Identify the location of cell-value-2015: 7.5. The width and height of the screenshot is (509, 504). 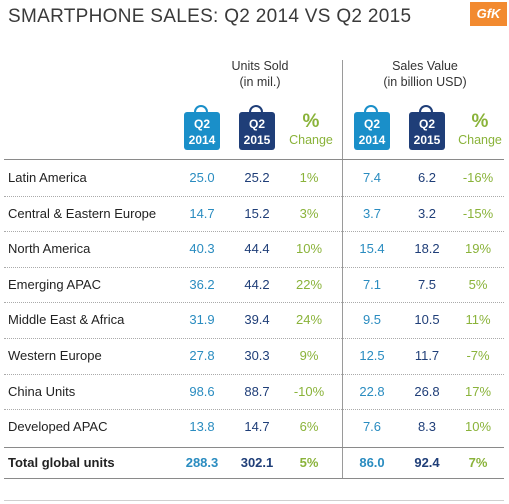
(427, 284).